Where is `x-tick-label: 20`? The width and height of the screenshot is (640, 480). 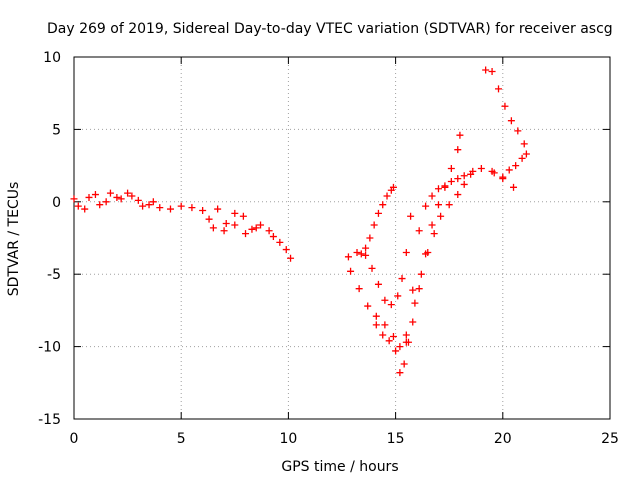
x-tick-label: 20 is located at coordinates (503, 439).